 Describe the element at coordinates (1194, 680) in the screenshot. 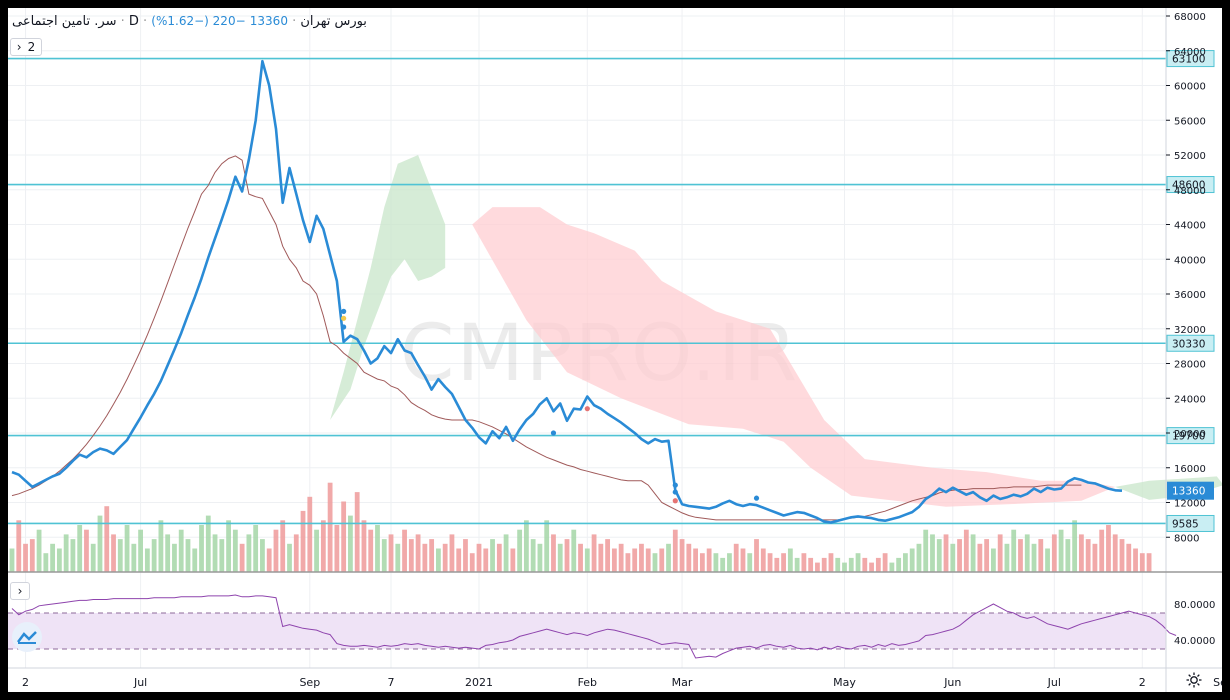

I see `settings-button` at that location.